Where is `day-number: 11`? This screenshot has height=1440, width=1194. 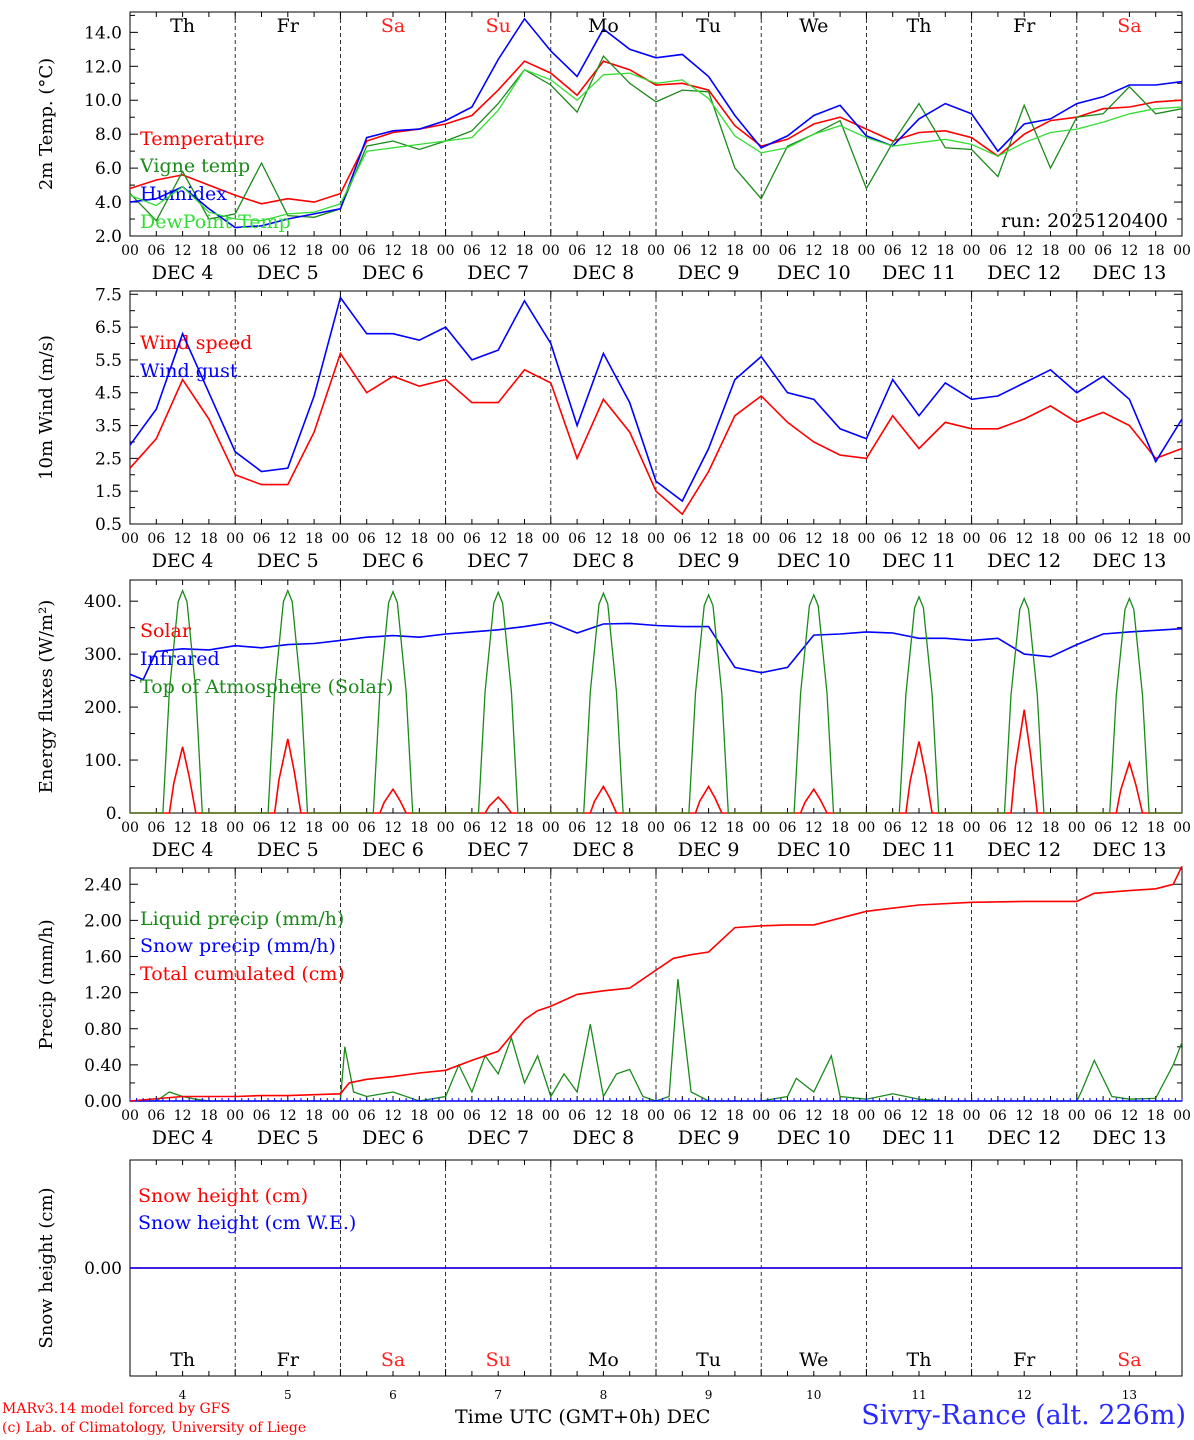 day-number: 11 is located at coordinates (918, 1395).